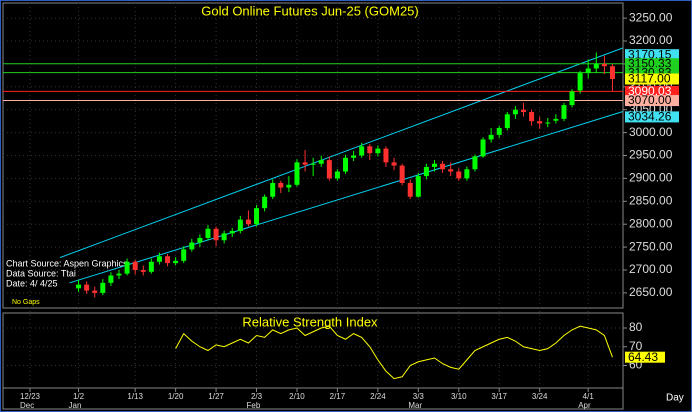 The height and width of the screenshot is (412, 692). I want to click on level-label: 3070.00, so click(650, 100).